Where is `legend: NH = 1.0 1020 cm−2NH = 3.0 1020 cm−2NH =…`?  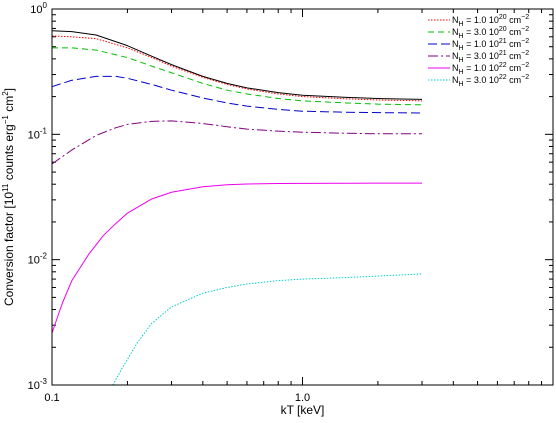
legend: NH = 1.0 1020 cm−2NH = 3.0 1020 cm−2NH =… is located at coordinates (478, 51).